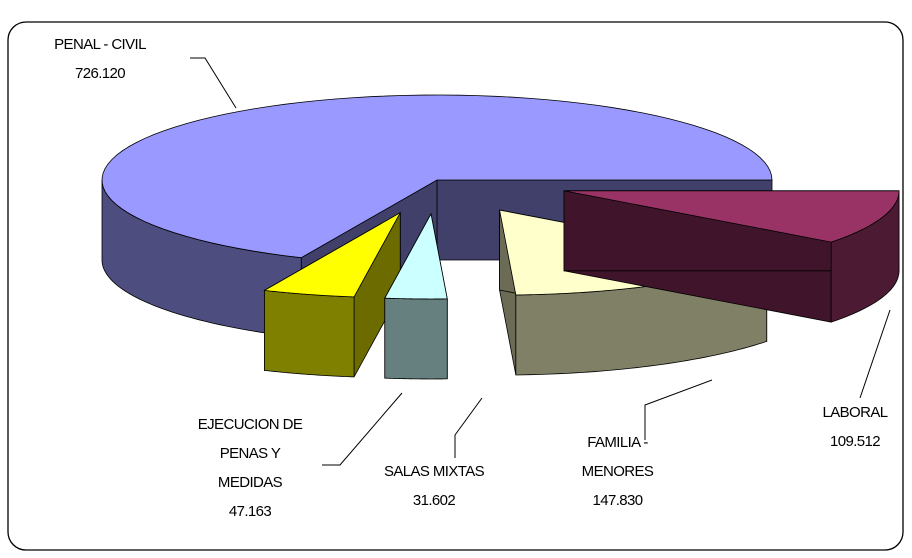 This screenshot has height=558, width=912. I want to click on slice-label: EJECUCION DE PENAS Y MEDIDAS 47.163, so click(250, 468).